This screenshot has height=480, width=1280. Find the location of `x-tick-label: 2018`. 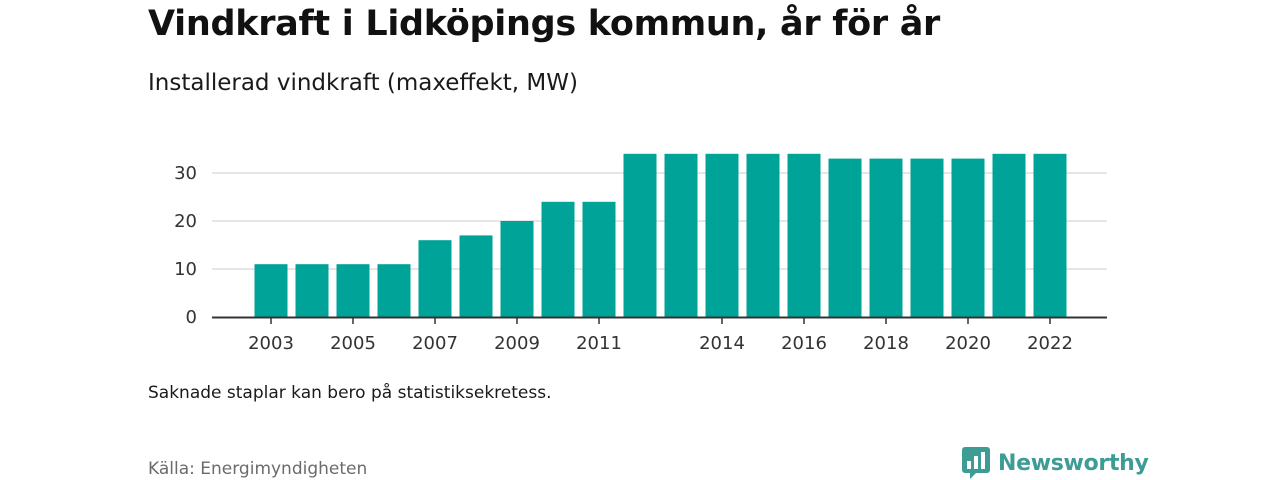

x-tick-label: 2018 is located at coordinates (886, 343).